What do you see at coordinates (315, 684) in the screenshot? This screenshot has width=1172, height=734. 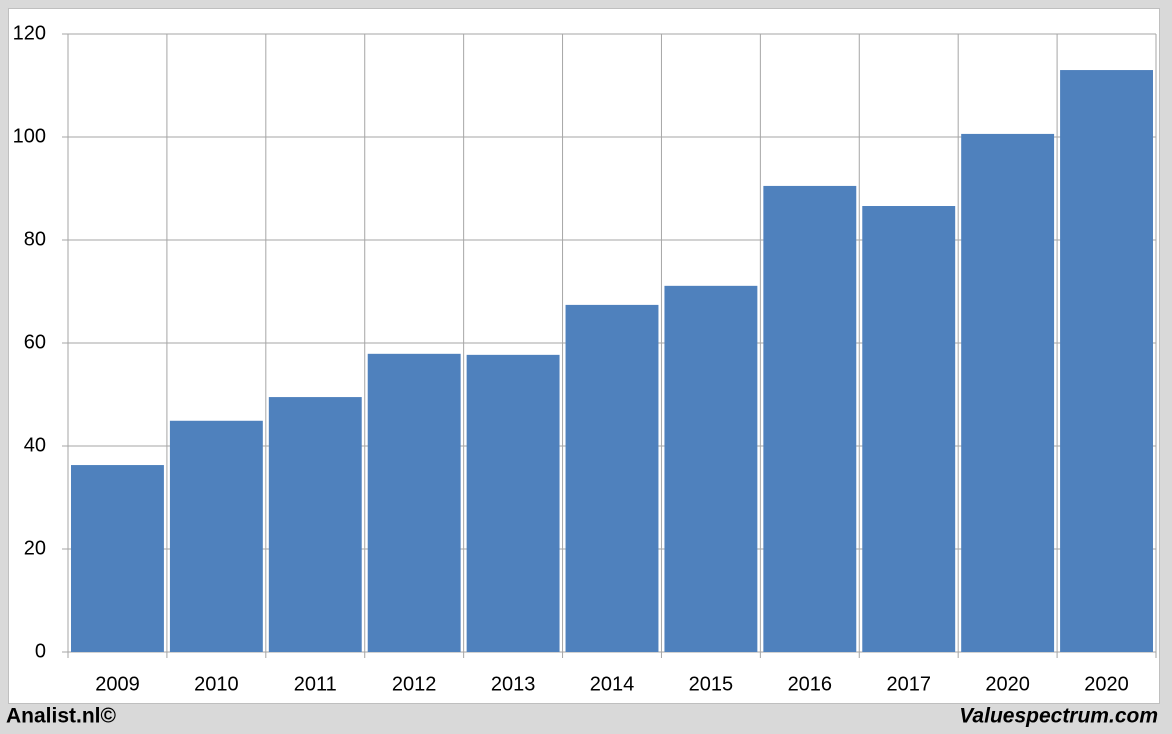 I see `x-tick-label: 2011` at bounding box center [315, 684].